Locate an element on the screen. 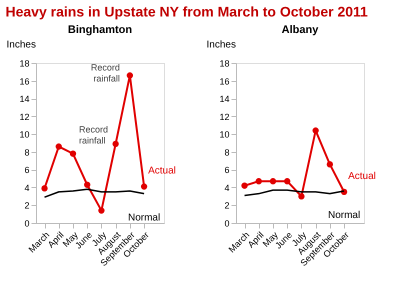 The width and height of the screenshot is (400, 300). line-series is located at coordinates (94, 193).